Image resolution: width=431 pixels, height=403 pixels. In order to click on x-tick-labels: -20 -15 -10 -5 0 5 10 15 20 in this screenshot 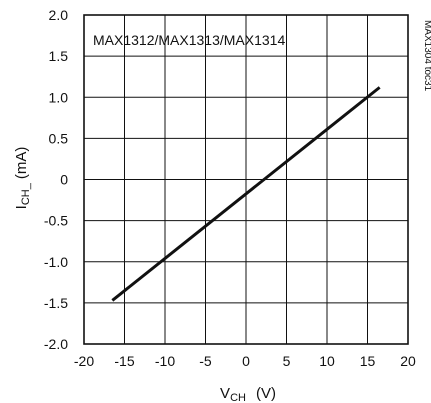, I will do `click(245, 361)`.